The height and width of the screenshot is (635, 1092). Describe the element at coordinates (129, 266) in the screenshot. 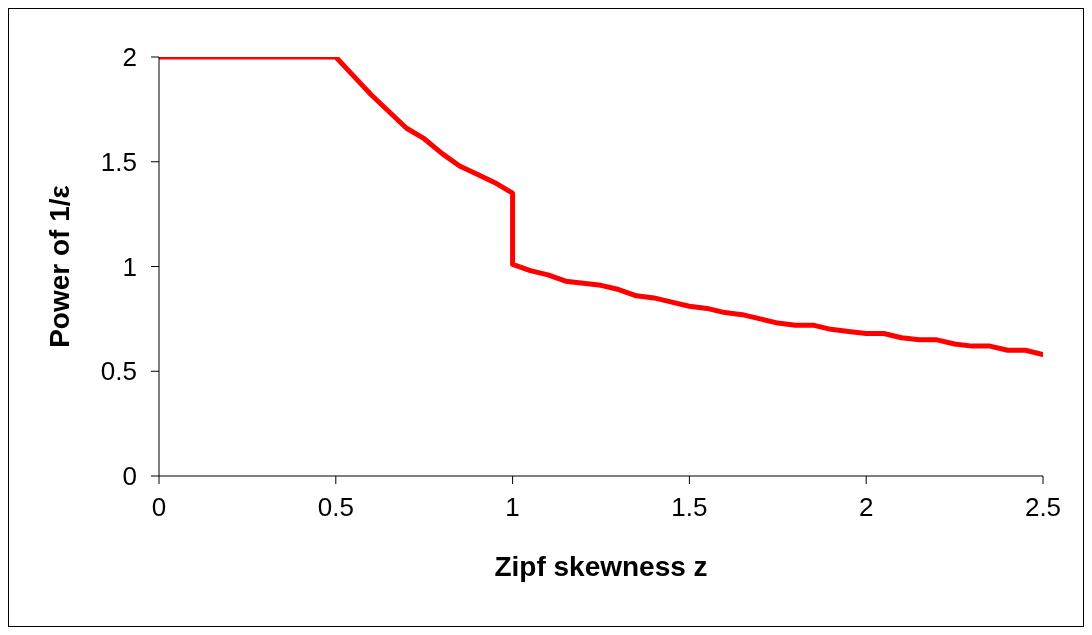

I see `y-tick-label: 1` at that location.